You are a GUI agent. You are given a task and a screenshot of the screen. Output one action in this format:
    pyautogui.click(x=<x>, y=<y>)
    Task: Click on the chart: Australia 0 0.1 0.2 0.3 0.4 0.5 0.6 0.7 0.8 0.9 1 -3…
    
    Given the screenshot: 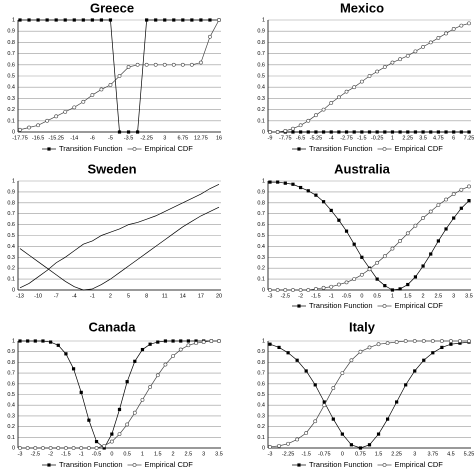 What is the action you would take?
    pyautogui.click(x=364, y=235)
    